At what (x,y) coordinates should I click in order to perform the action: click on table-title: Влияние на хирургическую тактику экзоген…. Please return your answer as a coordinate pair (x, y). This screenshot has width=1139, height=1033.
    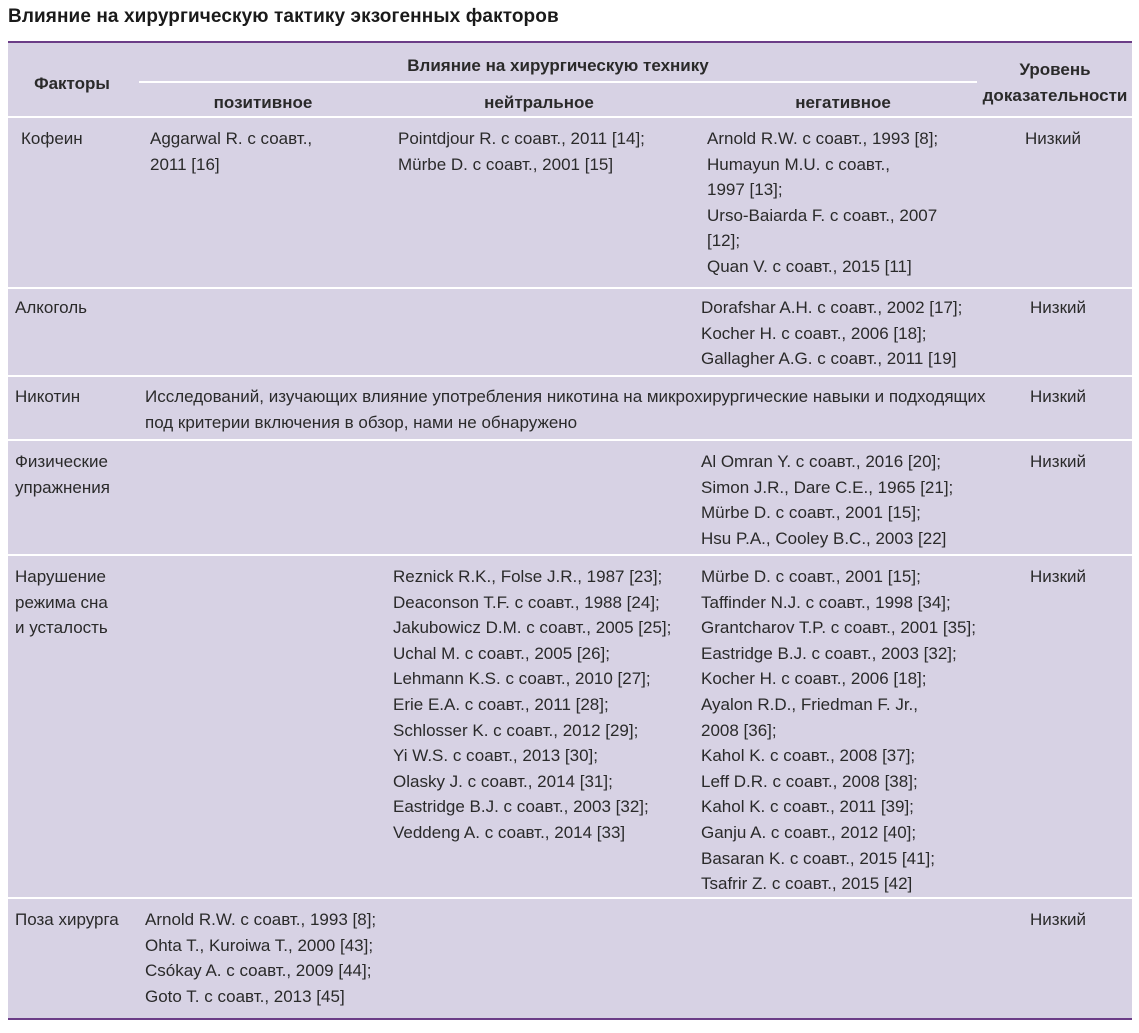
    Looking at the image, I should click on (283, 16).